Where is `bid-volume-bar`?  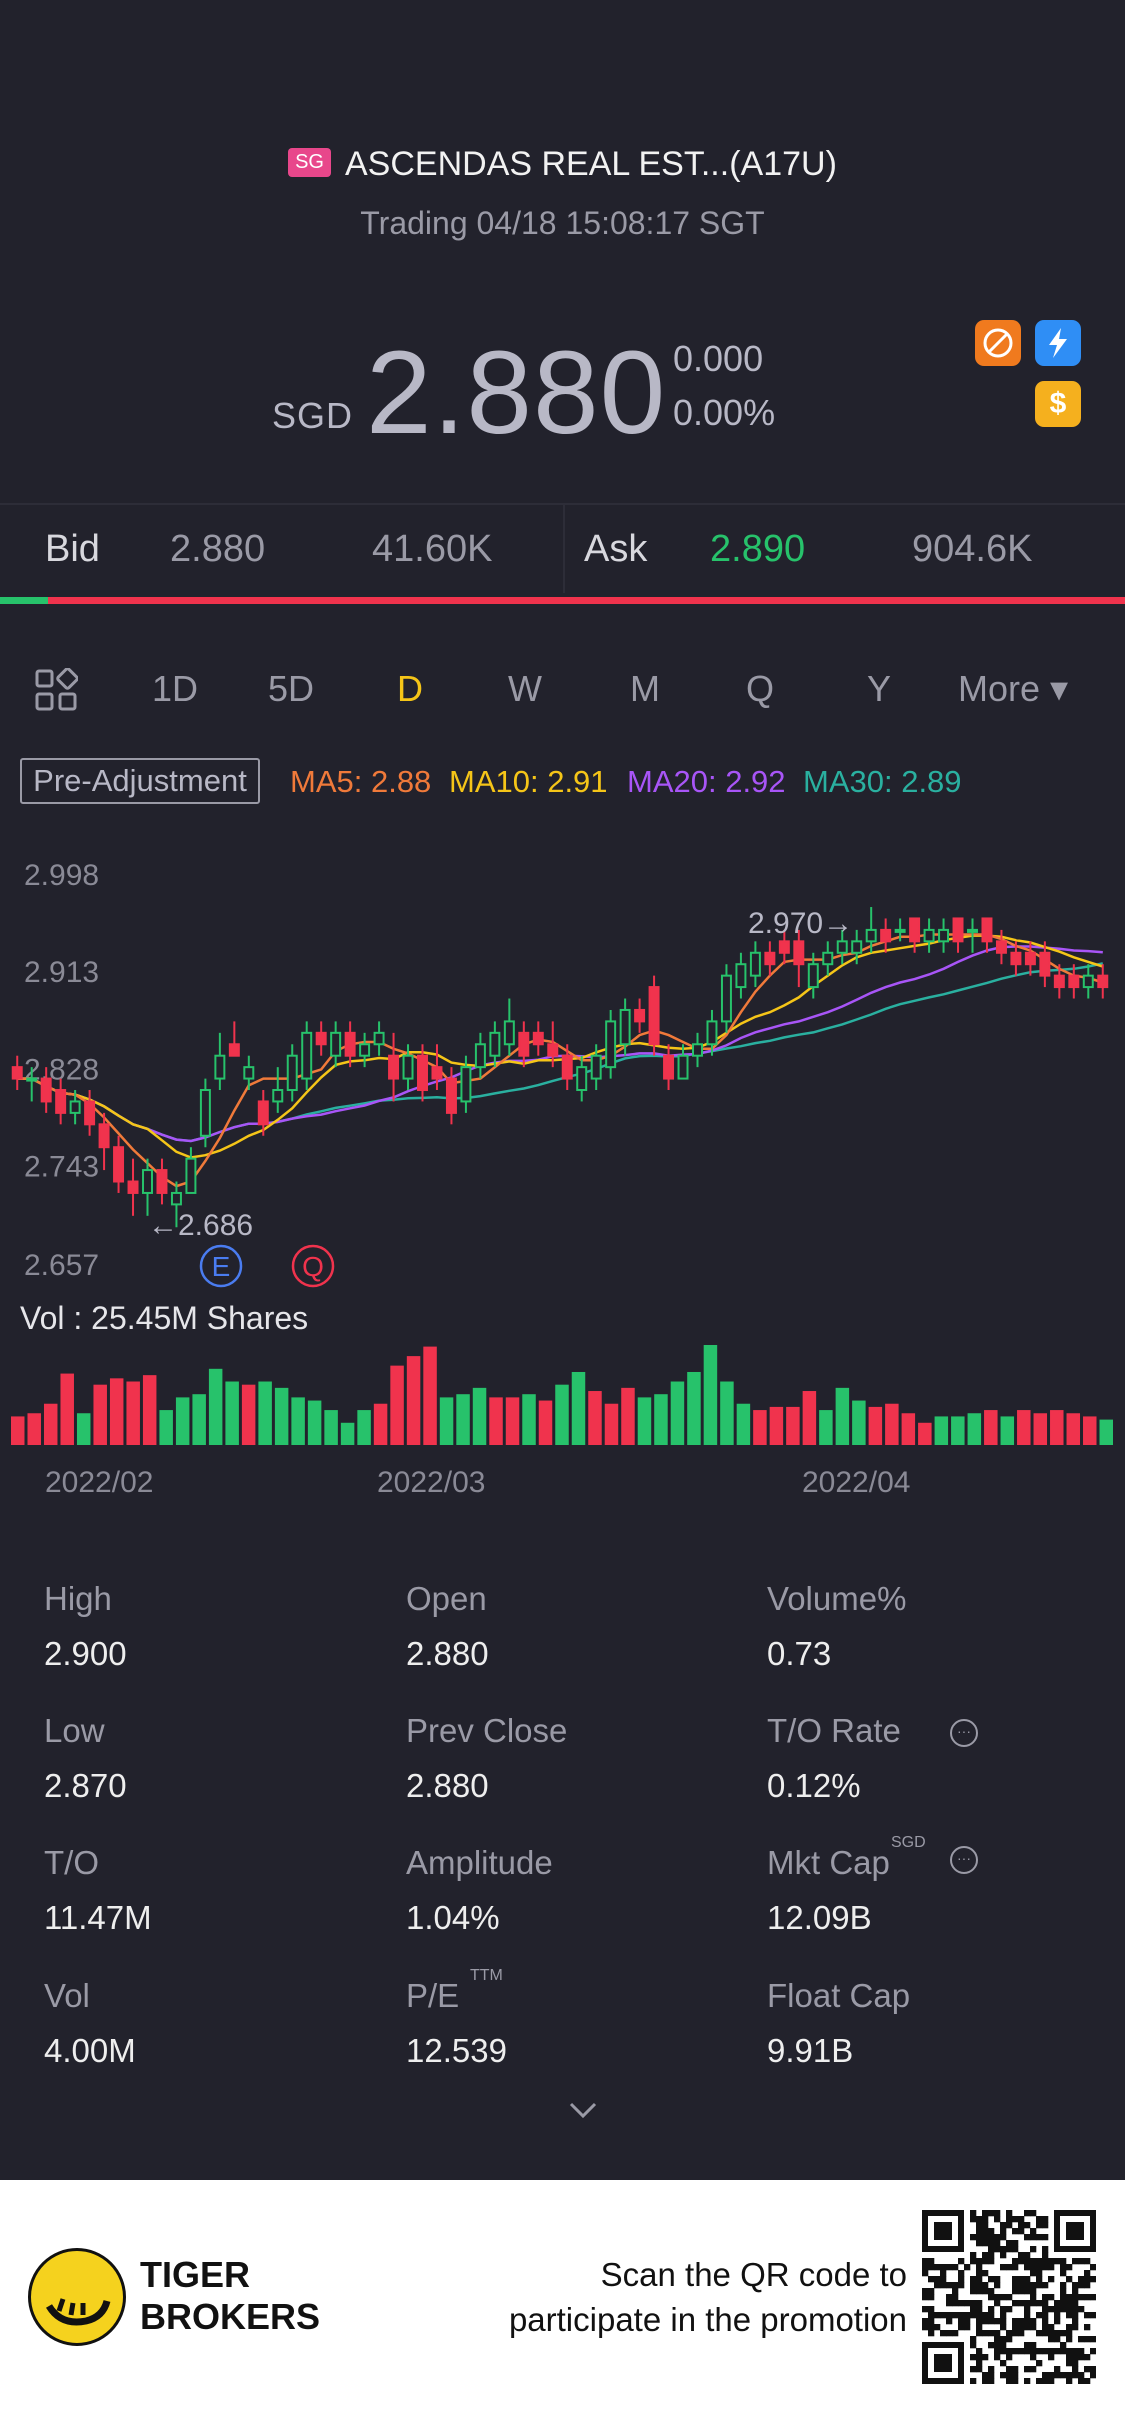
bid-volume-bar is located at coordinates (24, 600).